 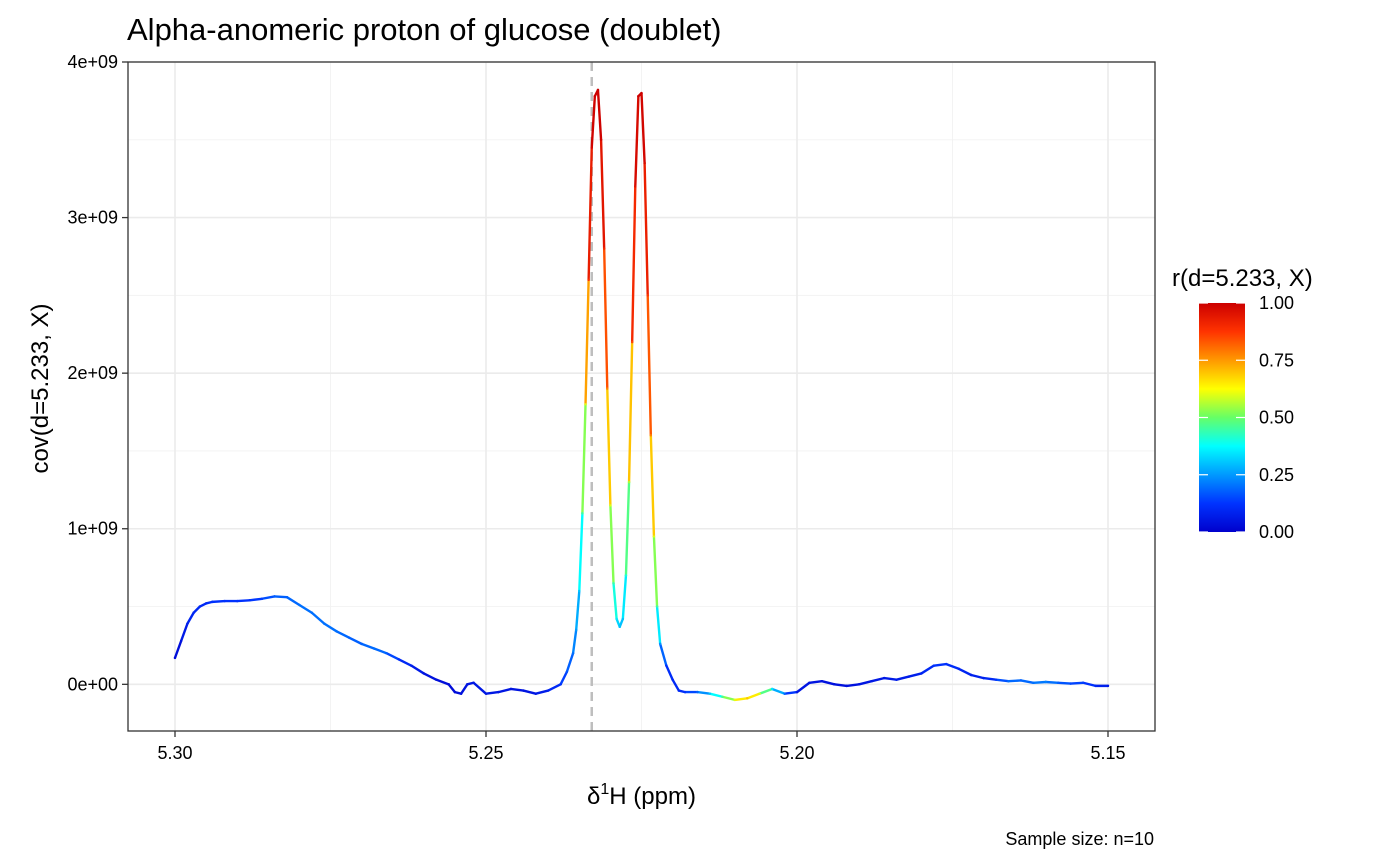 I want to click on legend-label: 1.00, so click(x=1276, y=303).